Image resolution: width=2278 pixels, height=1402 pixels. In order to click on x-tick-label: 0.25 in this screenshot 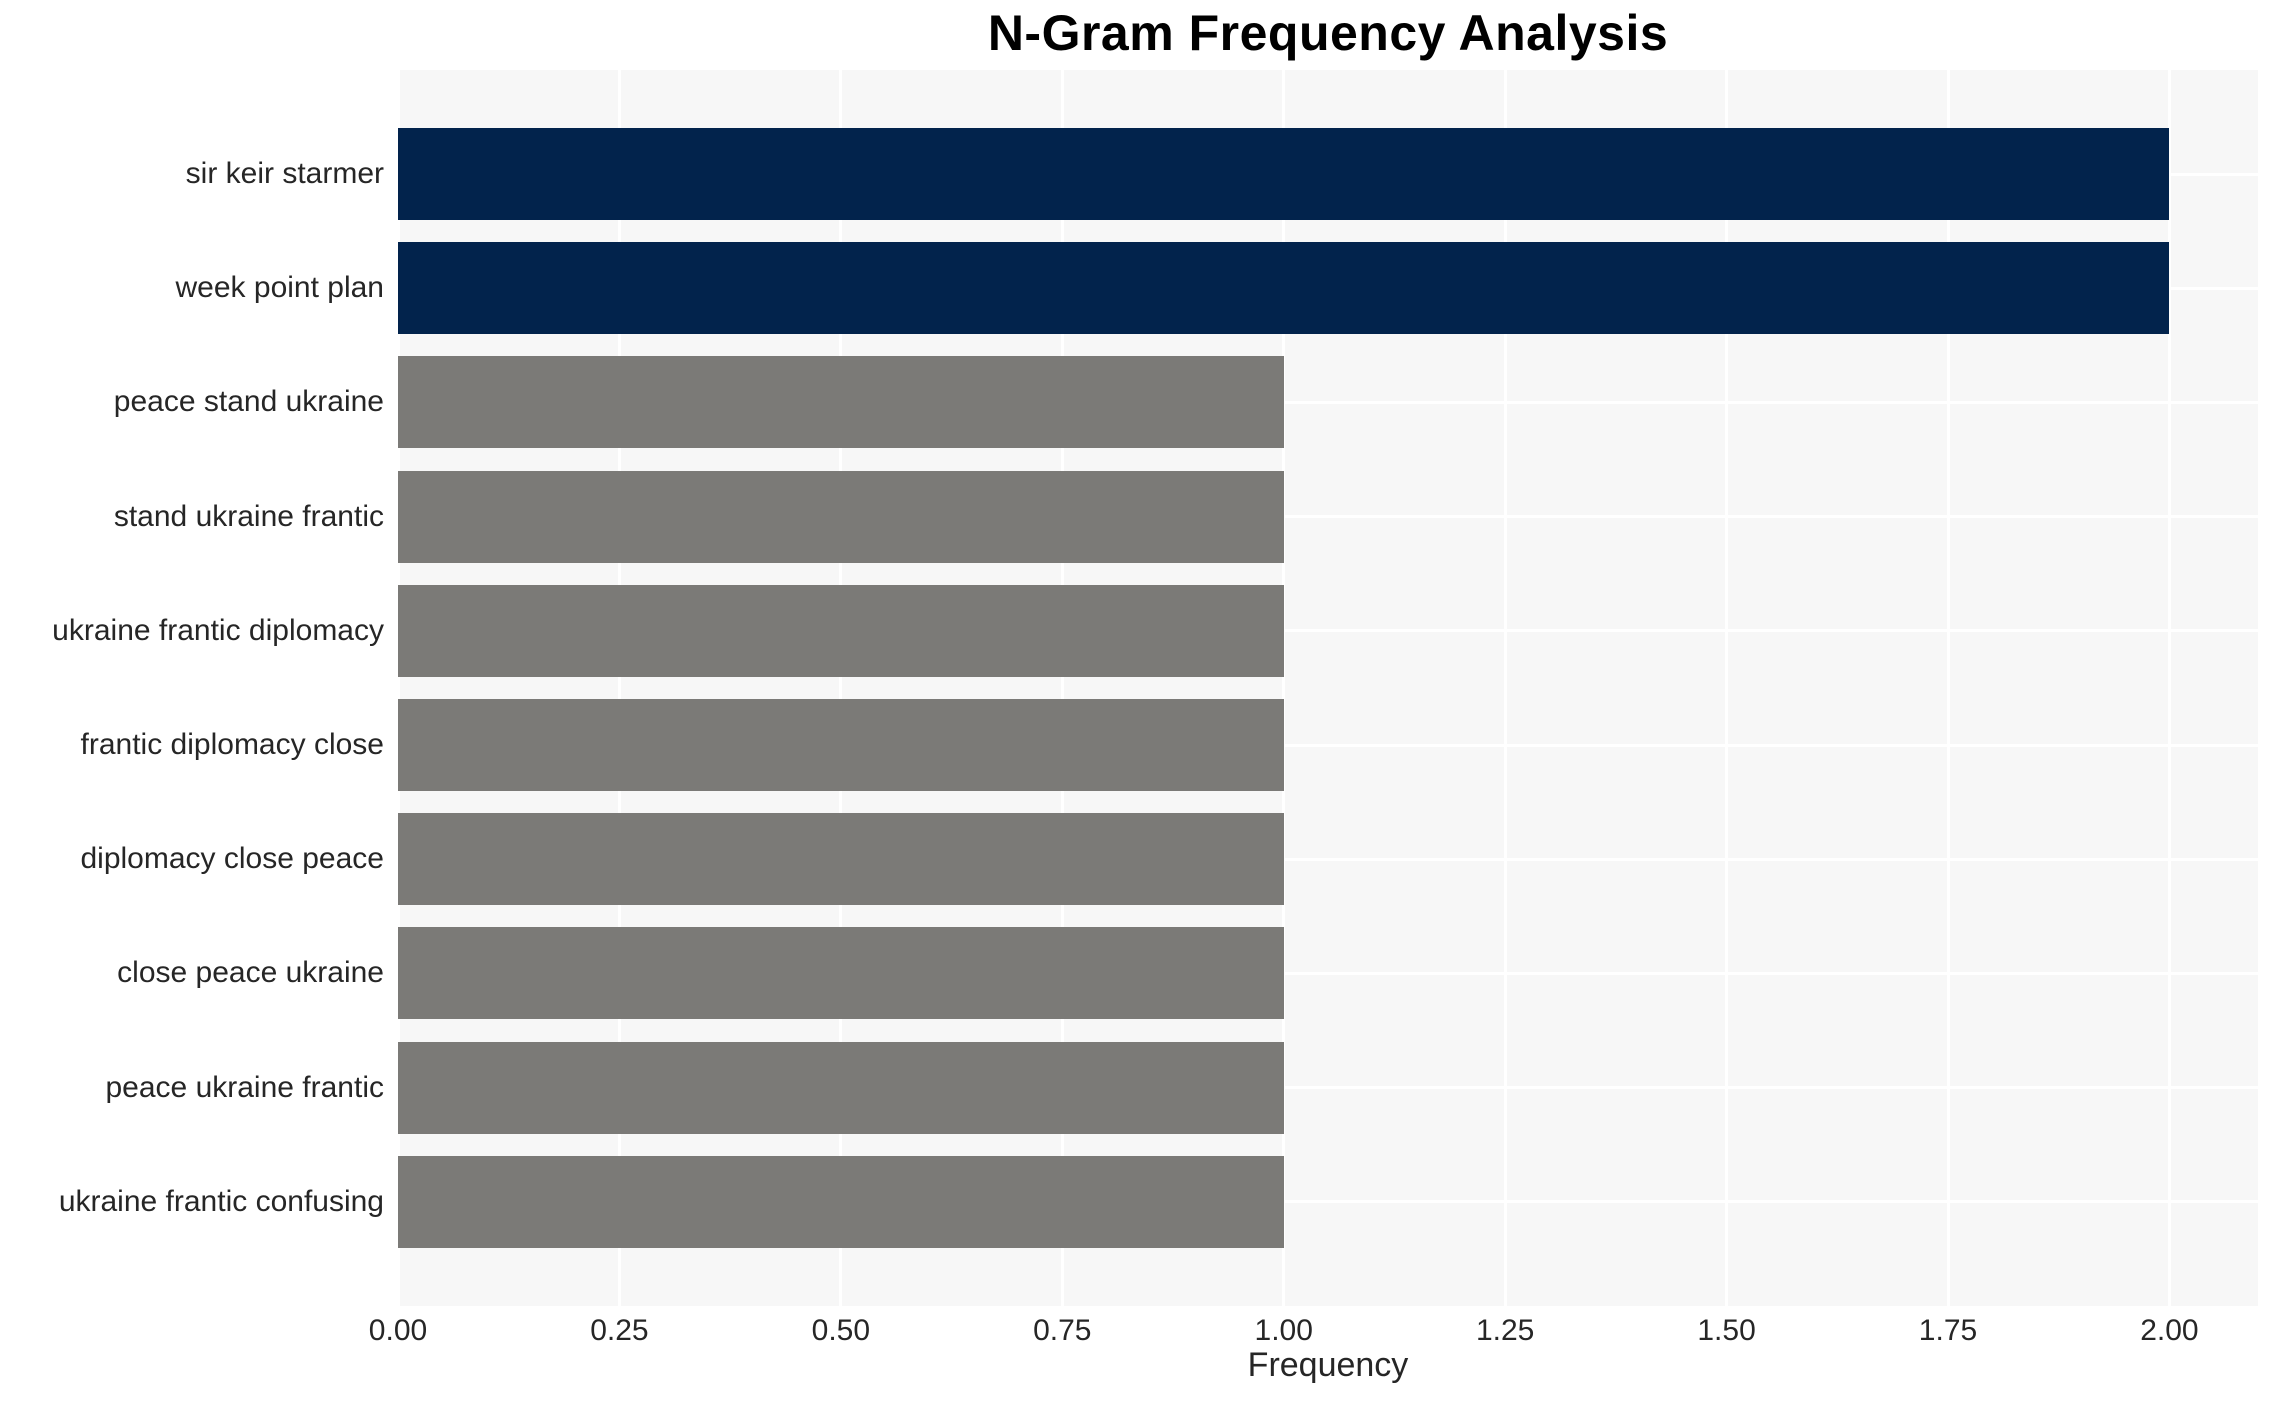, I will do `click(619, 1330)`.